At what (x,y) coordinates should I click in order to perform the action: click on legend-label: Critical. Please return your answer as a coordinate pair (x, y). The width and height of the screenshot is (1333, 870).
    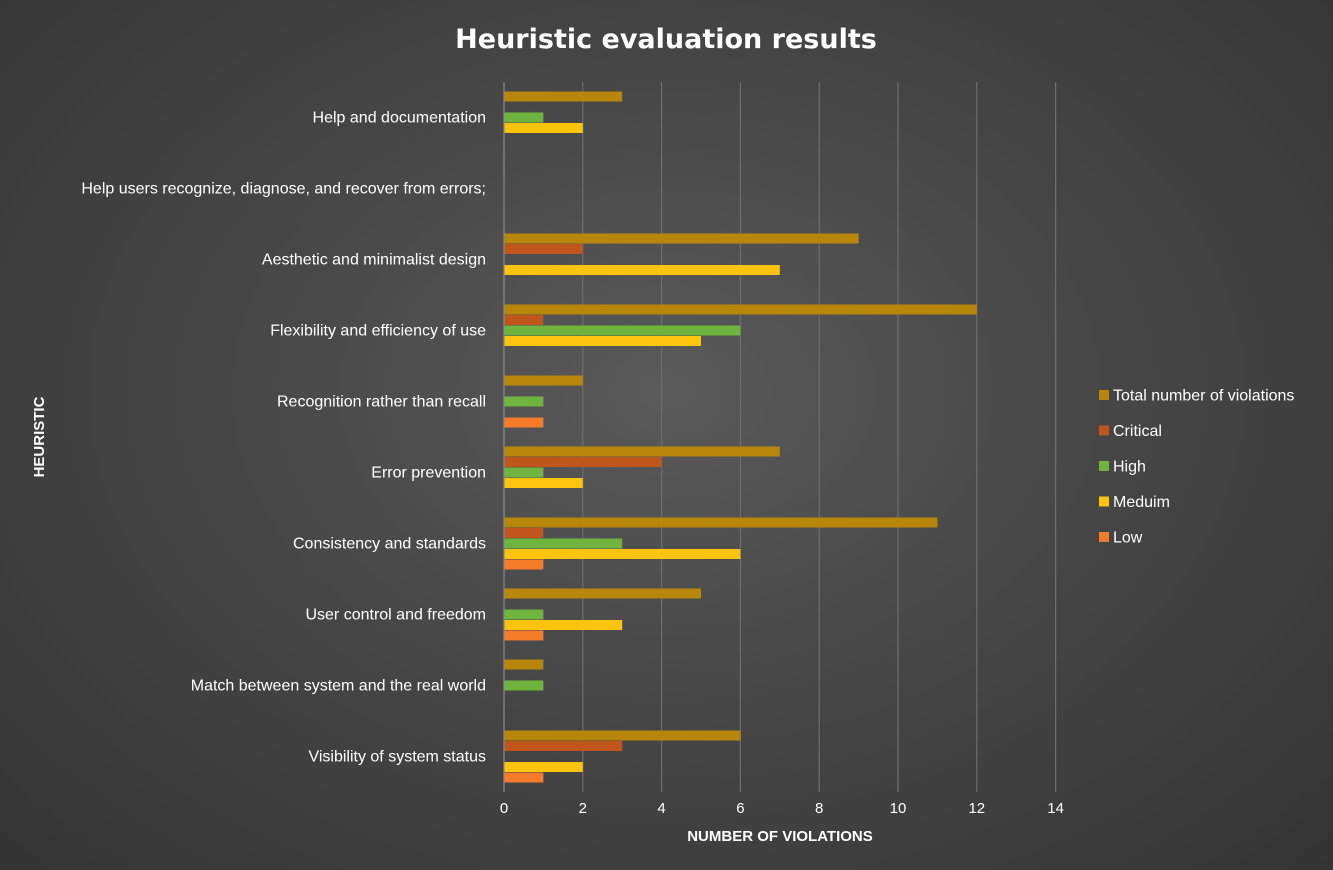
    Looking at the image, I should click on (1137, 431).